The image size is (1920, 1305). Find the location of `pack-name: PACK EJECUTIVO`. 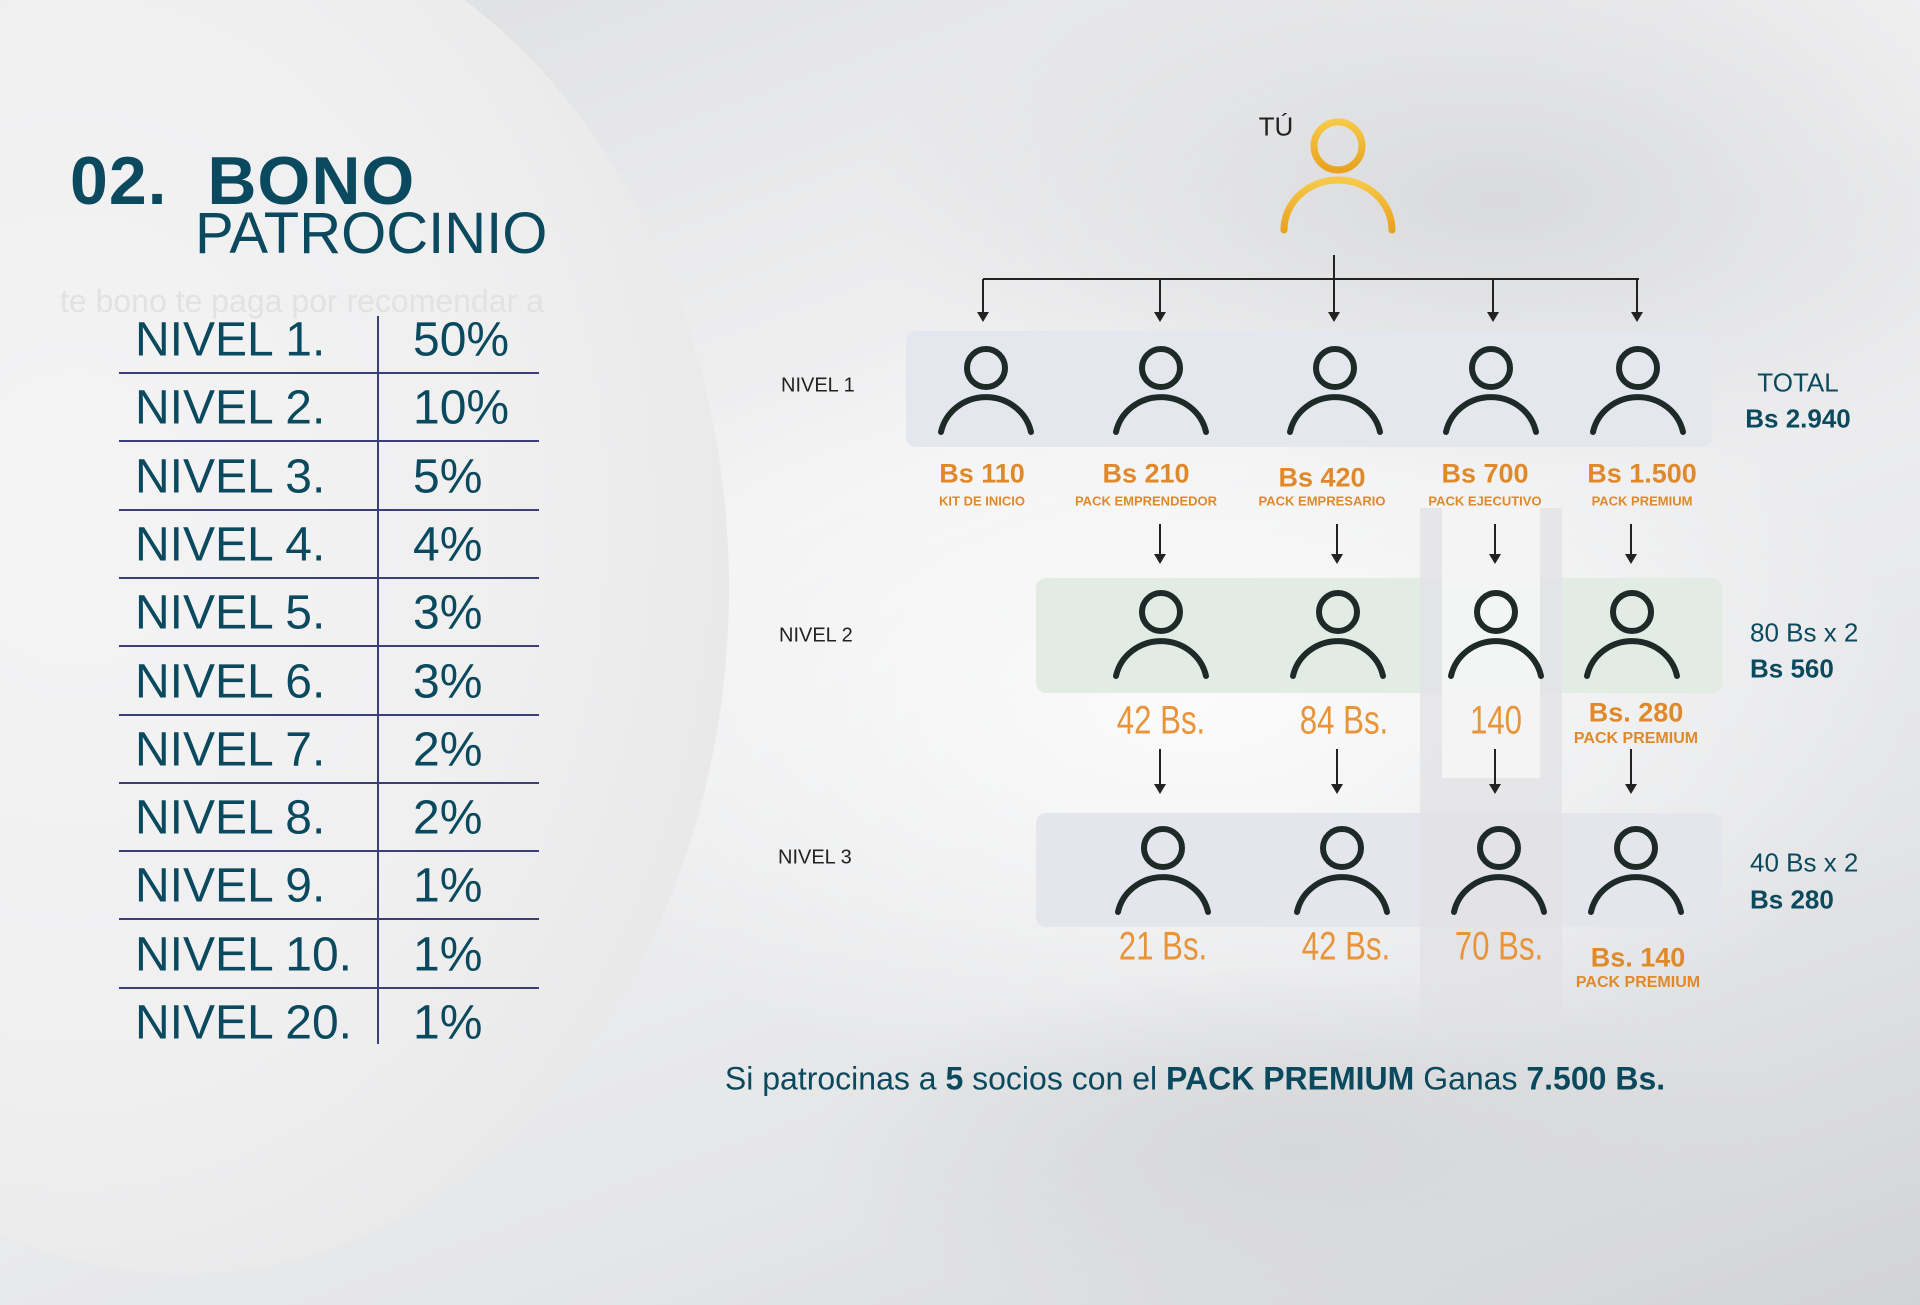

pack-name: PACK EJECUTIVO is located at coordinates (1485, 501).